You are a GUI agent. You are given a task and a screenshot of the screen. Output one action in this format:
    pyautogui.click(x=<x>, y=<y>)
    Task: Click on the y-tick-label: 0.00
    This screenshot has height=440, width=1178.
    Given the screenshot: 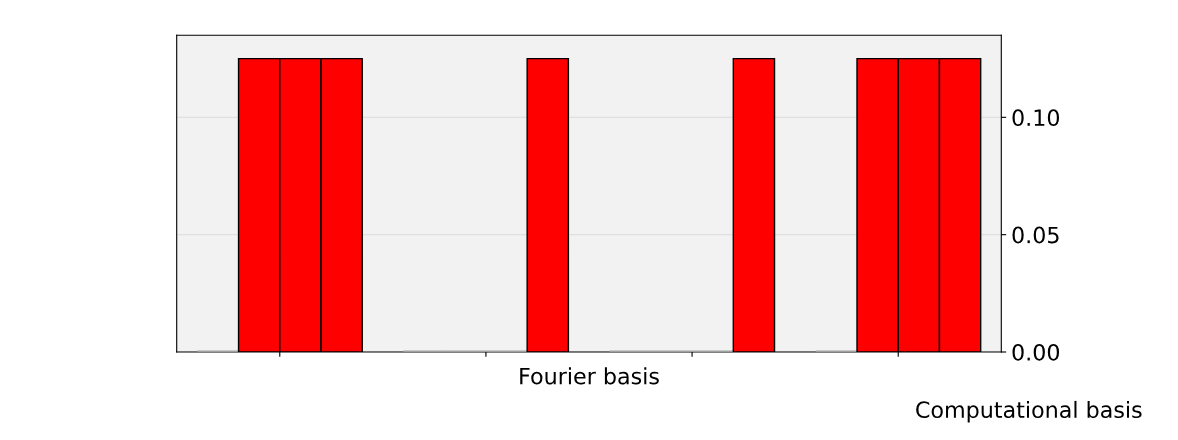 What is the action you would take?
    pyautogui.click(x=1036, y=352)
    